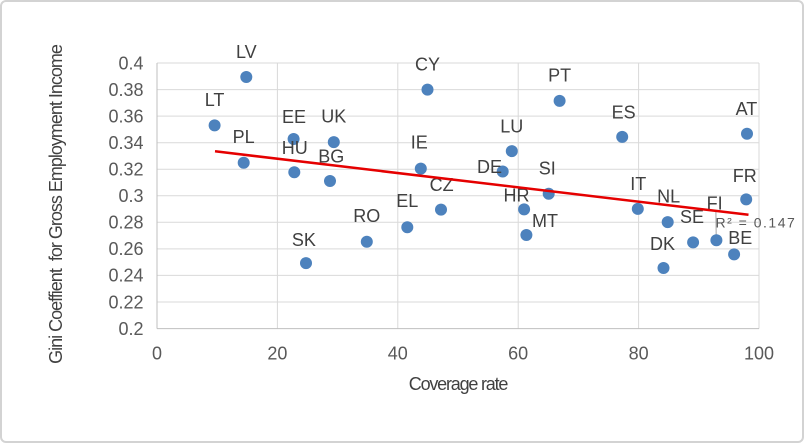 This screenshot has width=804, height=443. What do you see at coordinates (398, 353) in the screenshot?
I see `svg-text: 40` at bounding box center [398, 353].